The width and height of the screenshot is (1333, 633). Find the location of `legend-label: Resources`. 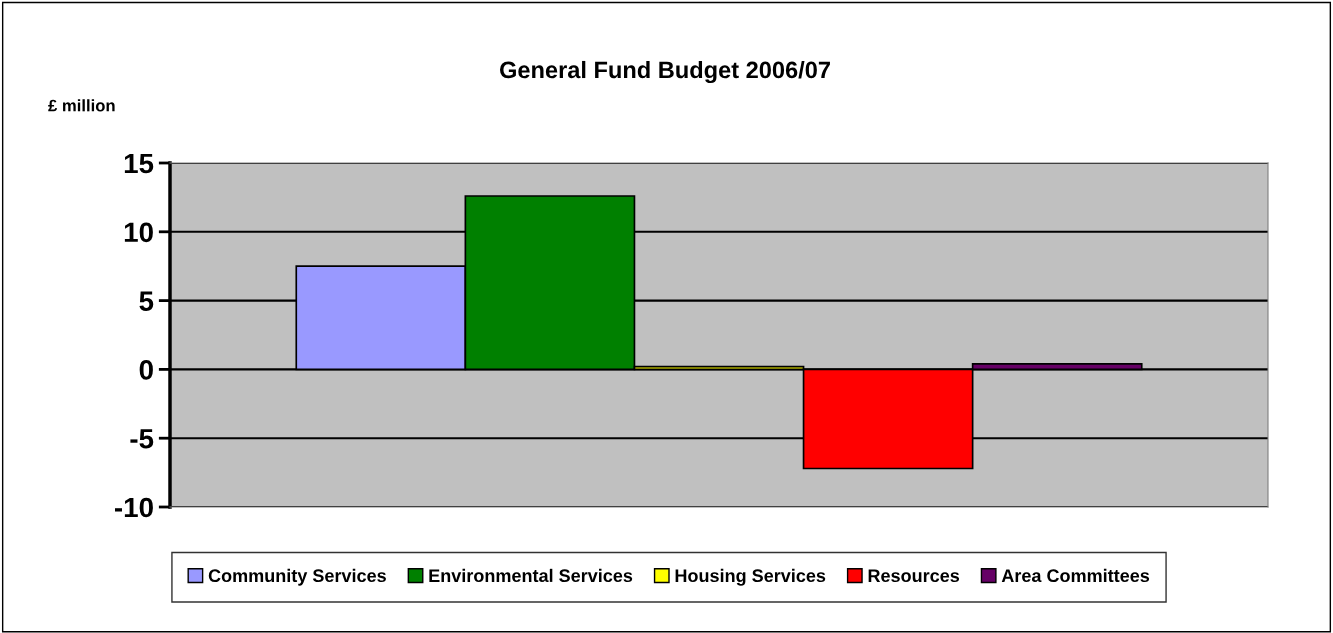

legend-label: Resources is located at coordinates (914, 576).